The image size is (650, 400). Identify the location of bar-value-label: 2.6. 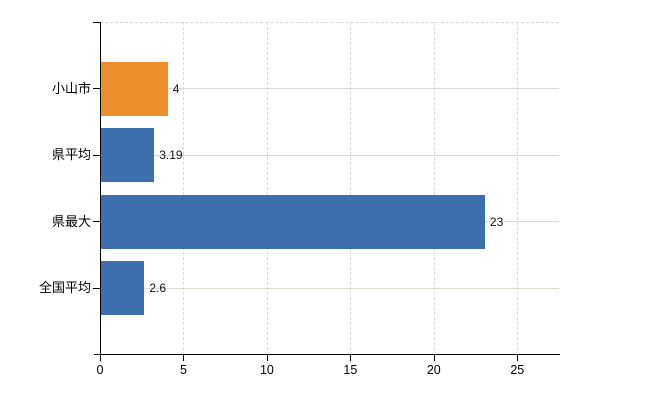
(158, 288).